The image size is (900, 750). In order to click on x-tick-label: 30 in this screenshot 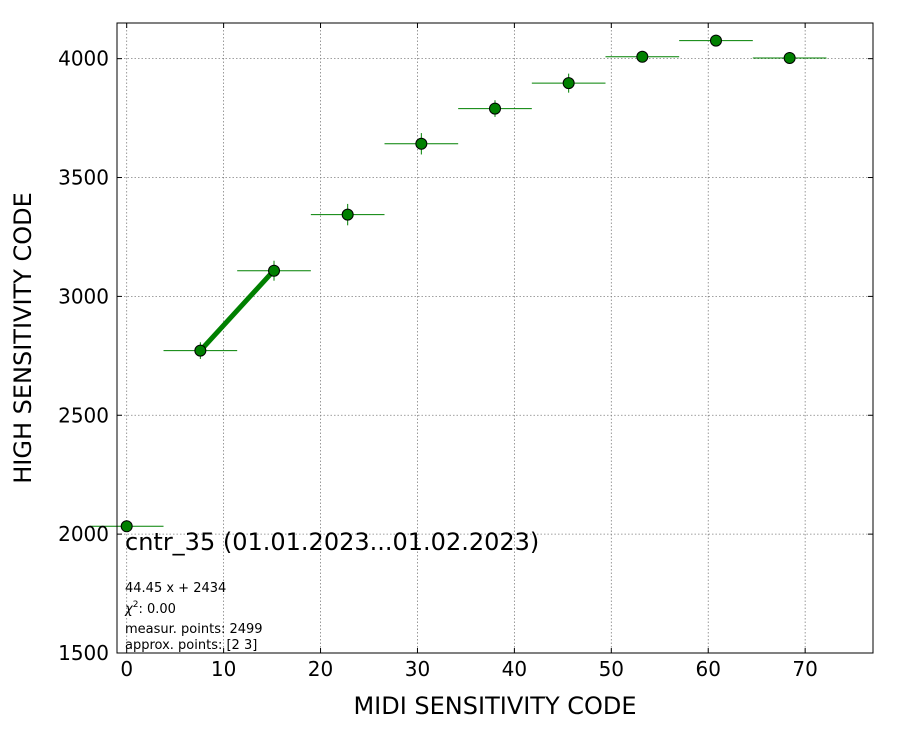, I will do `click(417, 669)`.